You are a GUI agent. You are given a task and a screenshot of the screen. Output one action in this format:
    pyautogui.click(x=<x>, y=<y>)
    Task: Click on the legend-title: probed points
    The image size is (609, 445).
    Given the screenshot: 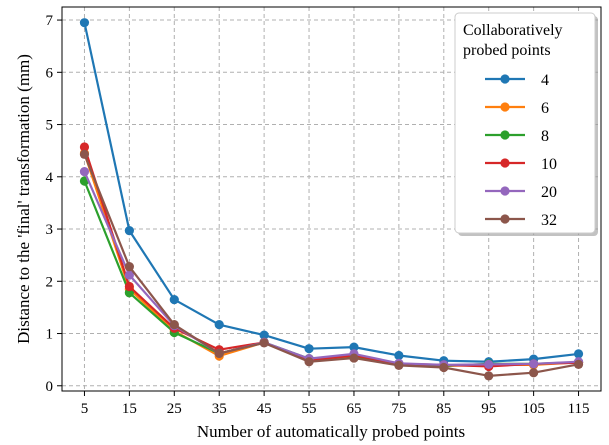 What is the action you would take?
    pyautogui.click(x=507, y=50)
    